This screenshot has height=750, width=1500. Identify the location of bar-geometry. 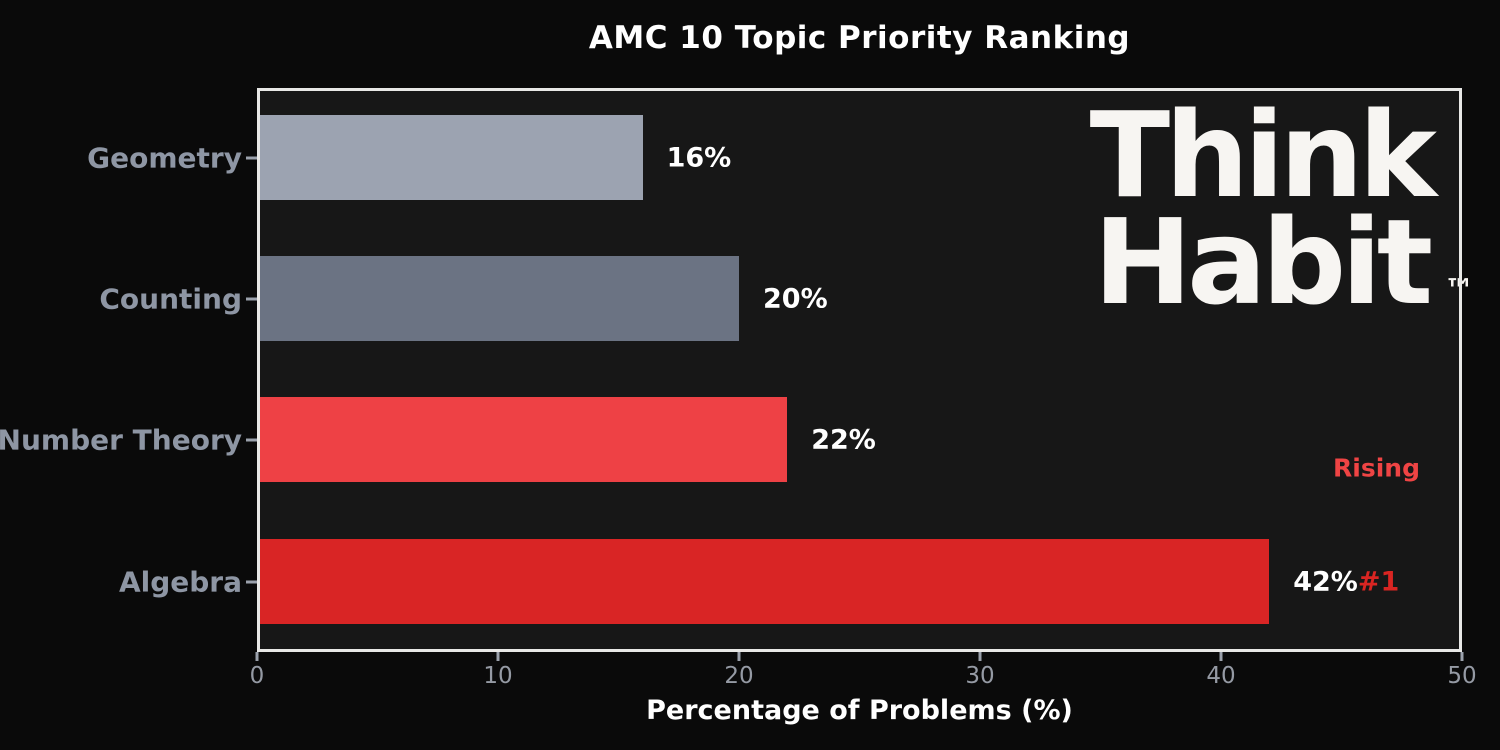
(450, 157).